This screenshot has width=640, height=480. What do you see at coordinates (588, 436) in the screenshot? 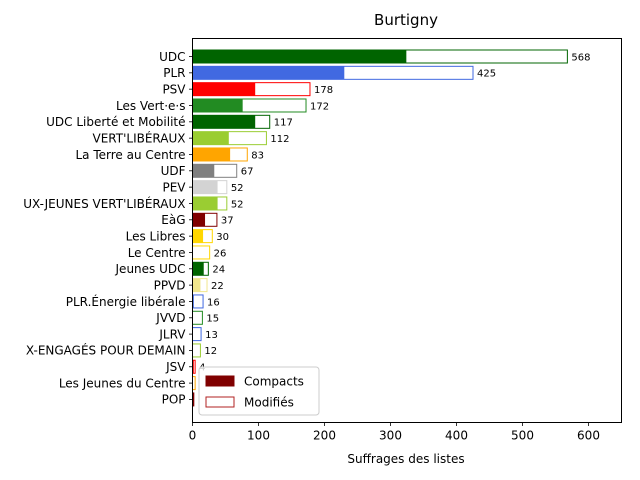
I see `x-tick-label: 600` at bounding box center [588, 436].